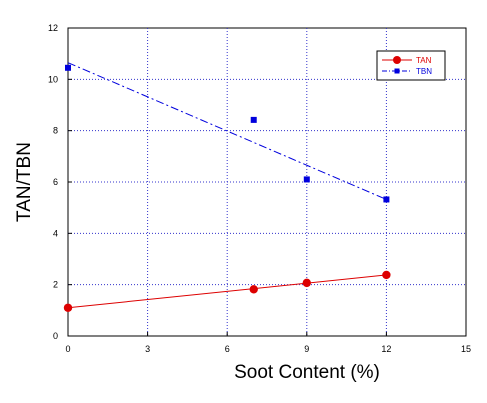  I want to click on y-tick-label: 8, so click(55, 131).